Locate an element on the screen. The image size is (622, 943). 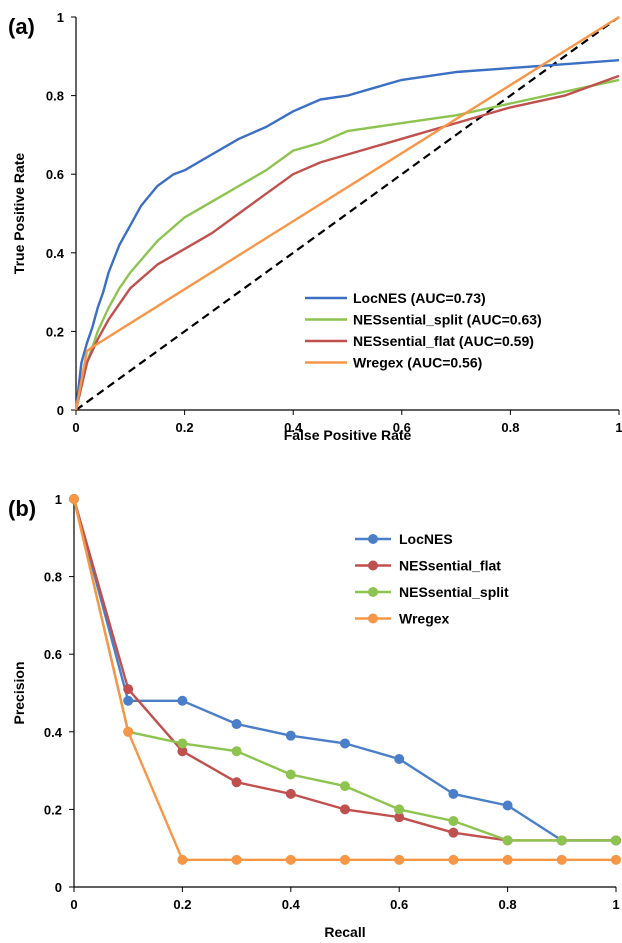
y-axis-title: Precision is located at coordinates (19, 692).